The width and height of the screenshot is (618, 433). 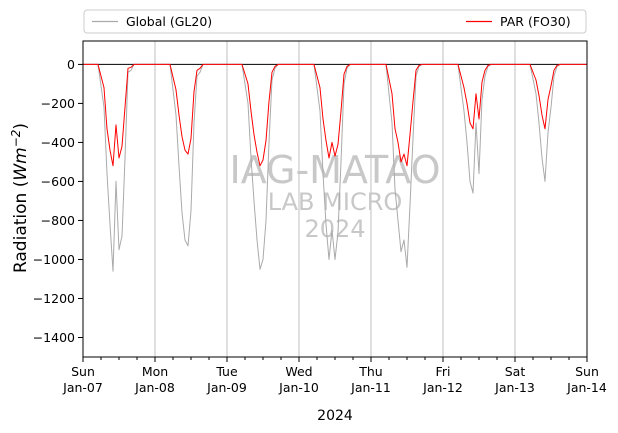 I want to click on legend-label-global: Global (GL20), so click(x=169, y=21).